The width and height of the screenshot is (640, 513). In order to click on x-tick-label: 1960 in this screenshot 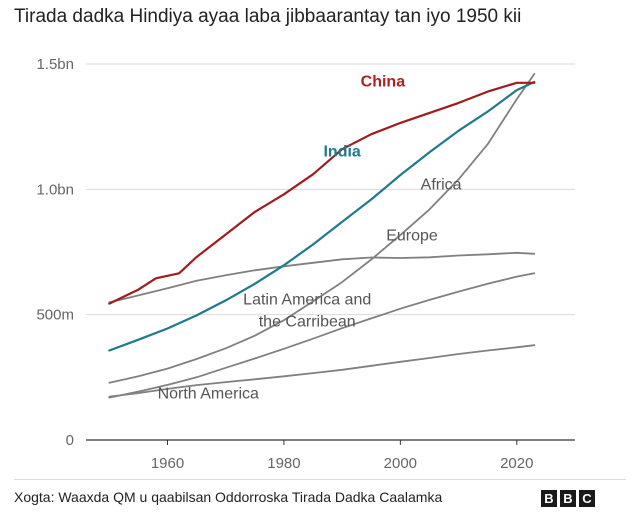, I will do `click(167, 463)`.